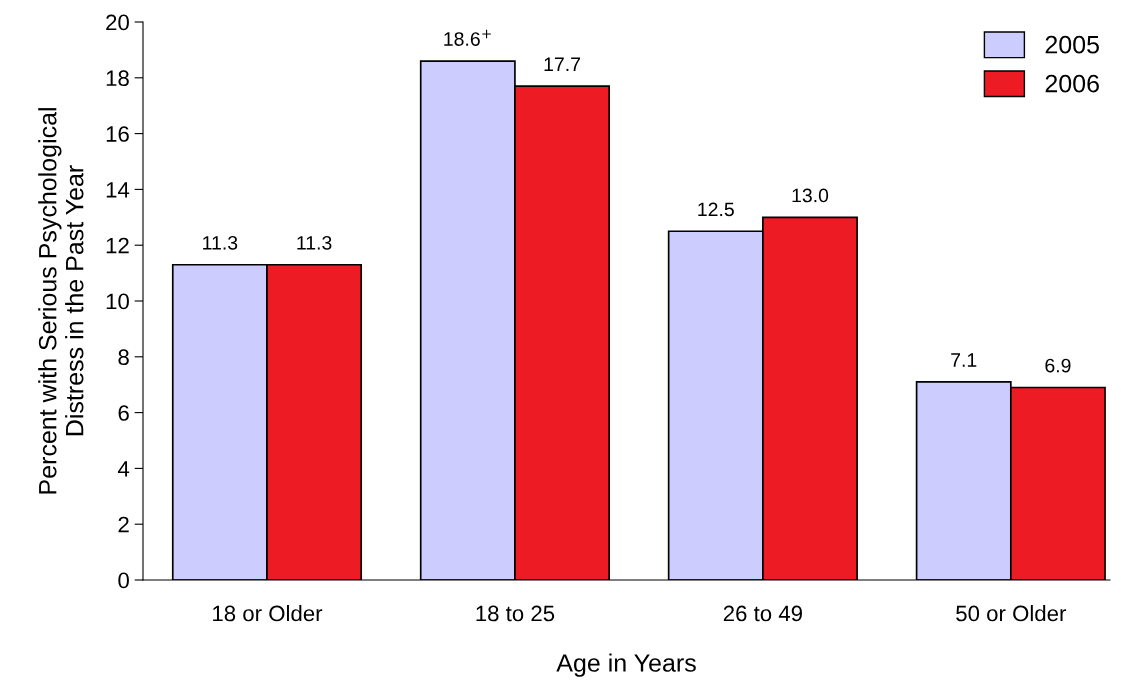 Image resolution: width=1121 pixels, height=691 pixels. Describe the element at coordinates (123, 357) in the screenshot. I see `y-tick-label: 8` at that location.